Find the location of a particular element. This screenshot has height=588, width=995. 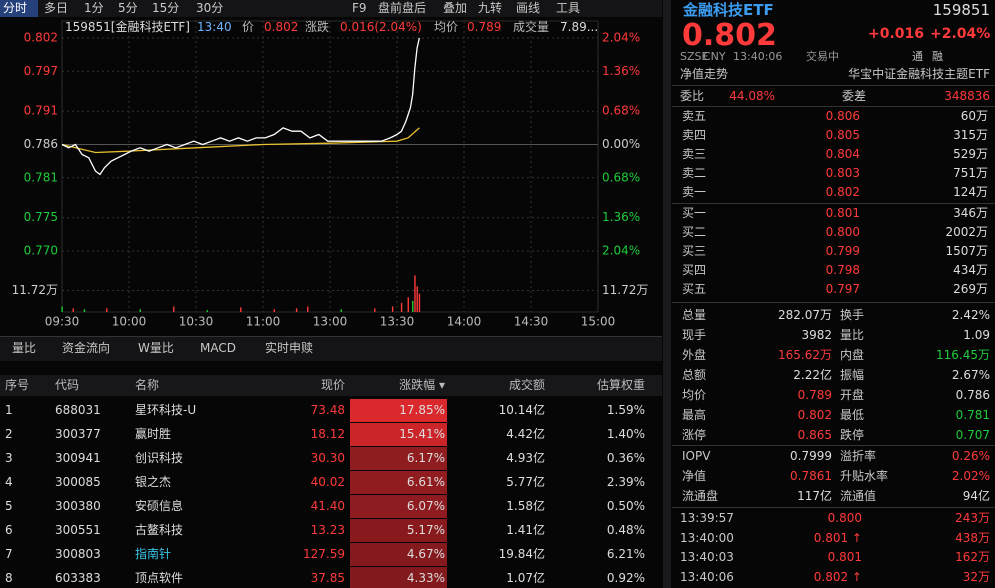

indicator-tab: W量比 is located at coordinates (156, 348).